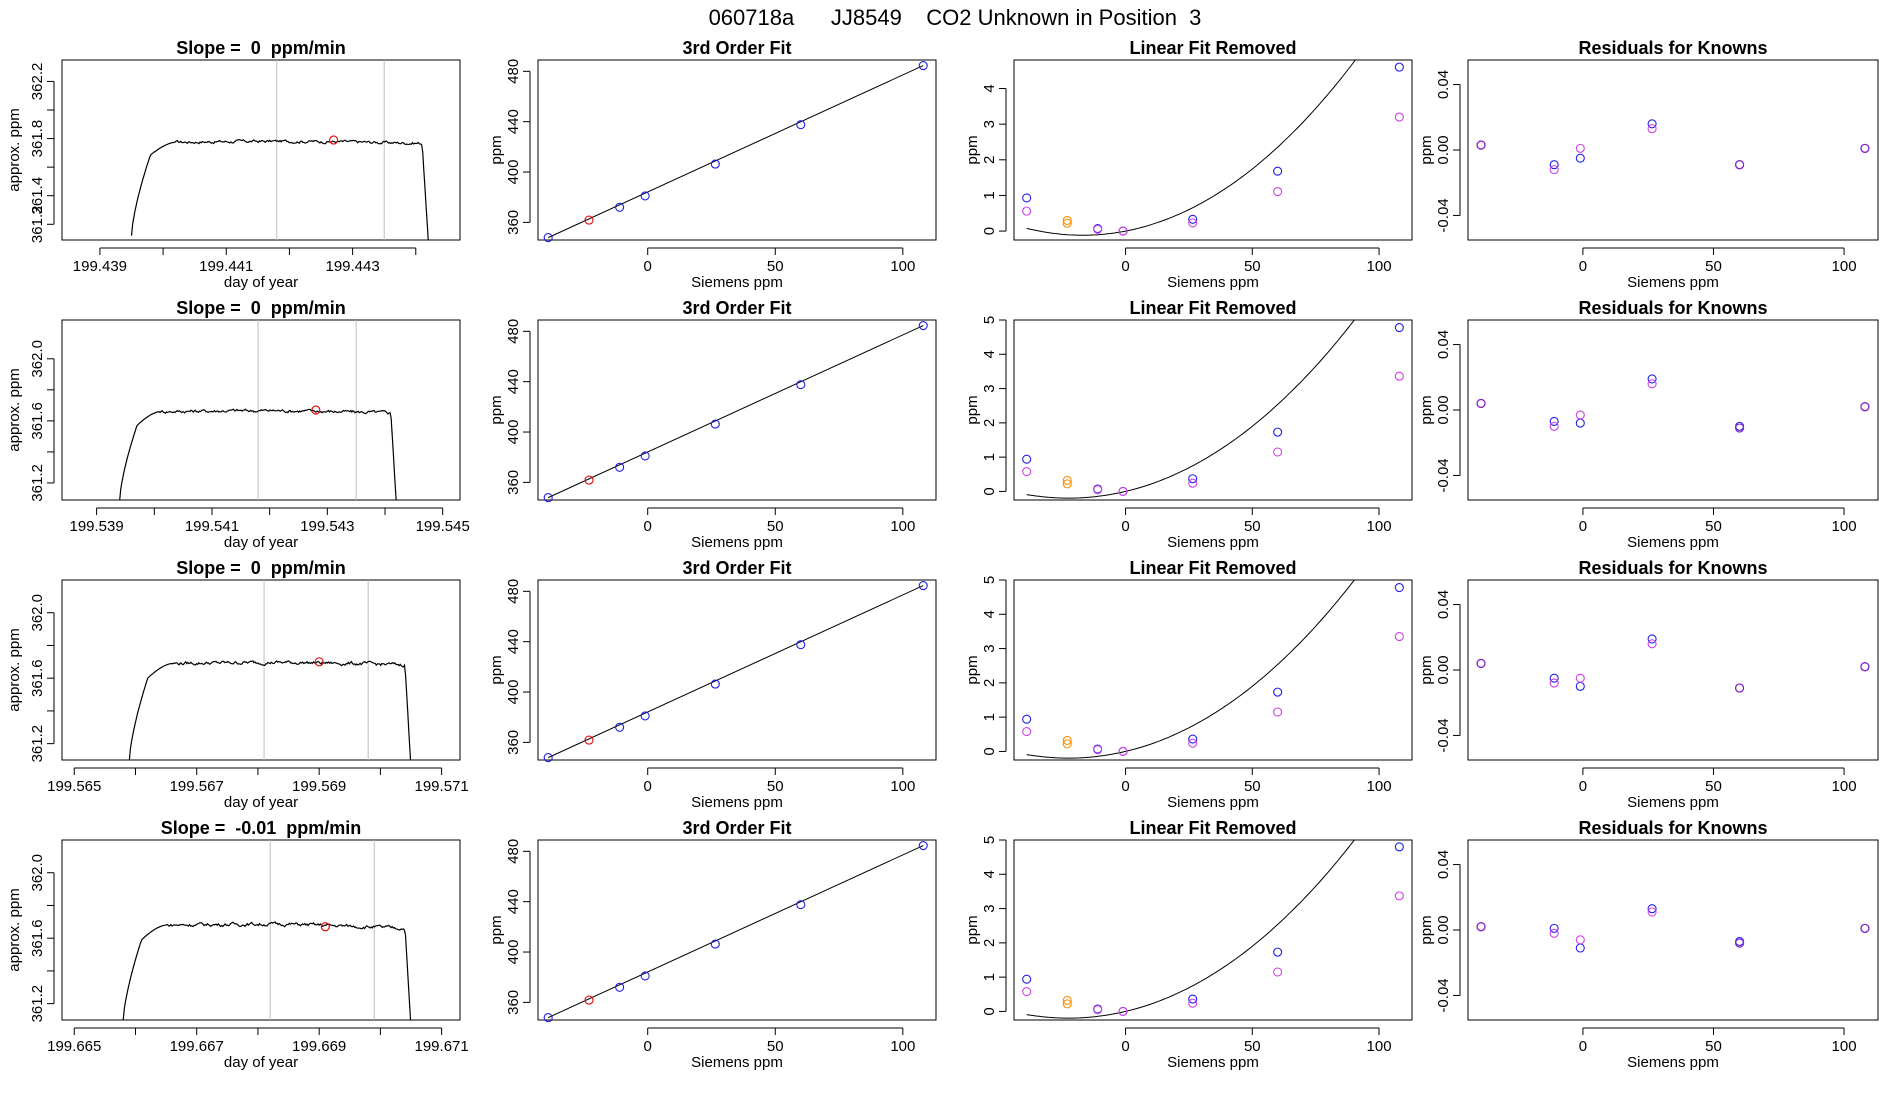  What do you see at coordinates (334, 140) in the screenshot?
I see `unknown-point` at bounding box center [334, 140].